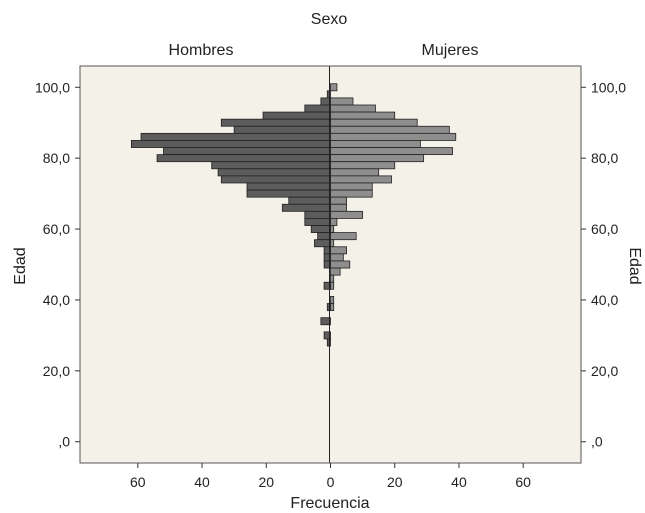  What do you see at coordinates (64, 442) in the screenshot?
I see `y-tick-label-left: ,0` at bounding box center [64, 442].